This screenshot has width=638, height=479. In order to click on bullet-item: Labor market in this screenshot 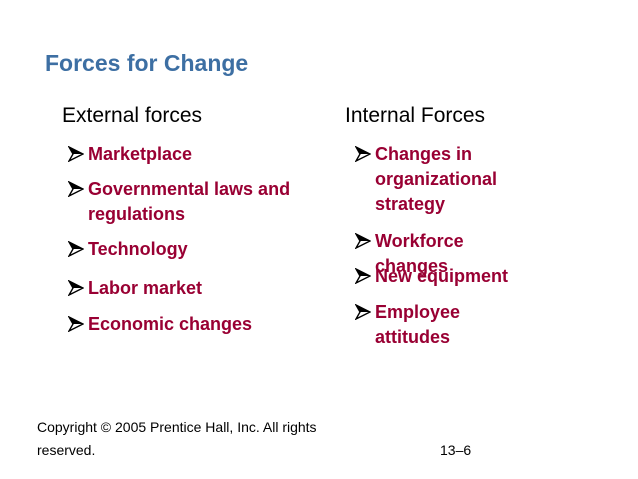, I will do `click(185, 288)`.